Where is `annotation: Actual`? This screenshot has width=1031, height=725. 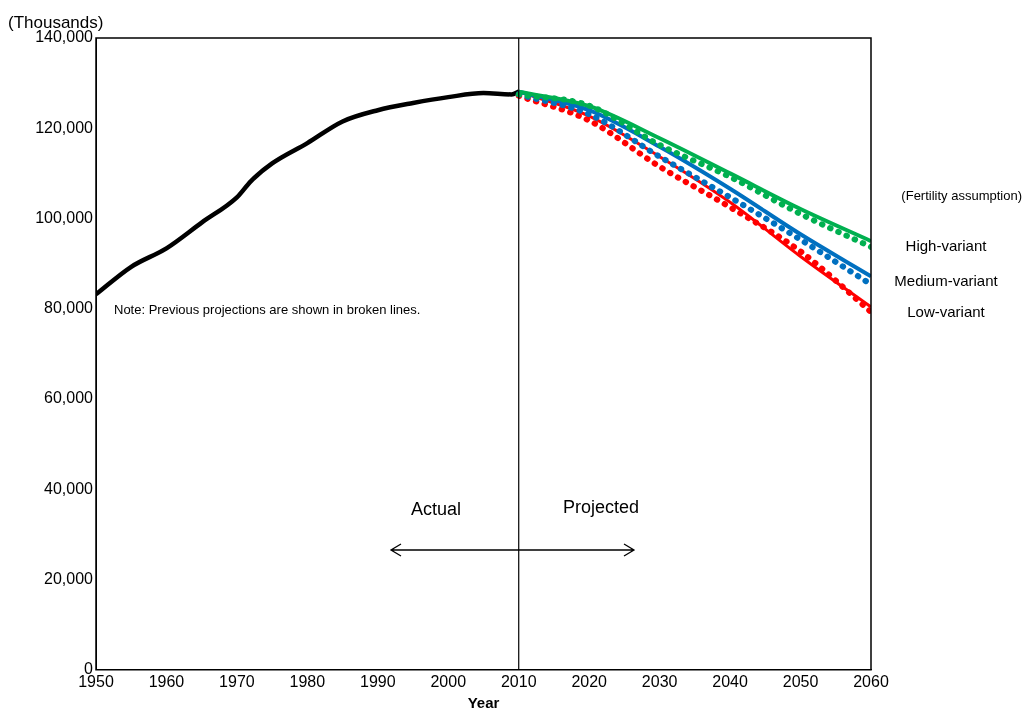 annotation: Actual is located at coordinates (436, 508).